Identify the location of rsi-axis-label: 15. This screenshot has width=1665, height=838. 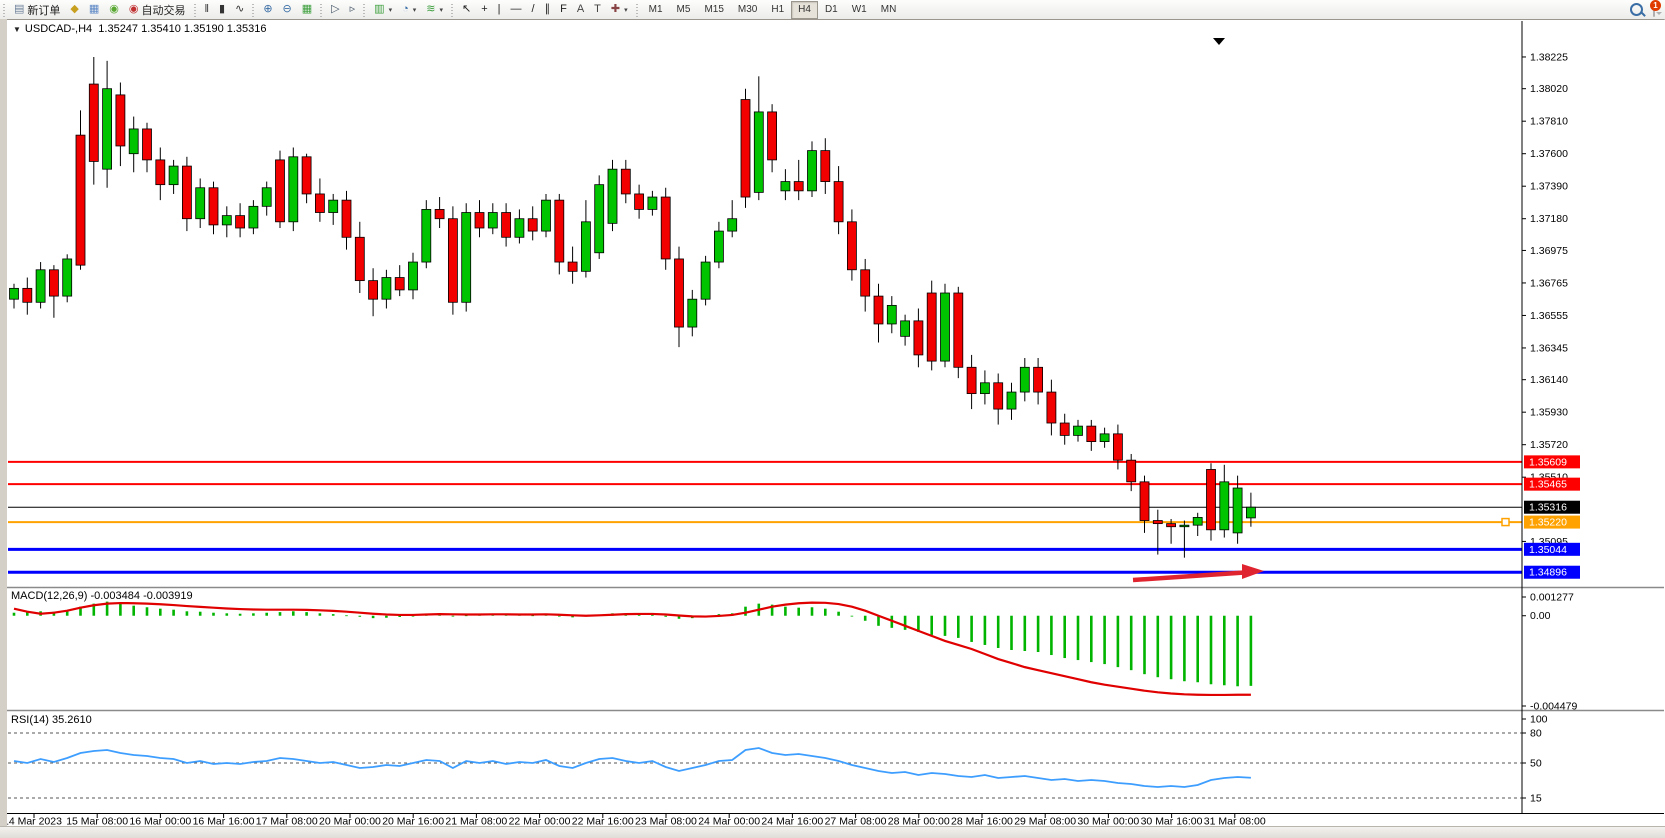
(1536, 799).